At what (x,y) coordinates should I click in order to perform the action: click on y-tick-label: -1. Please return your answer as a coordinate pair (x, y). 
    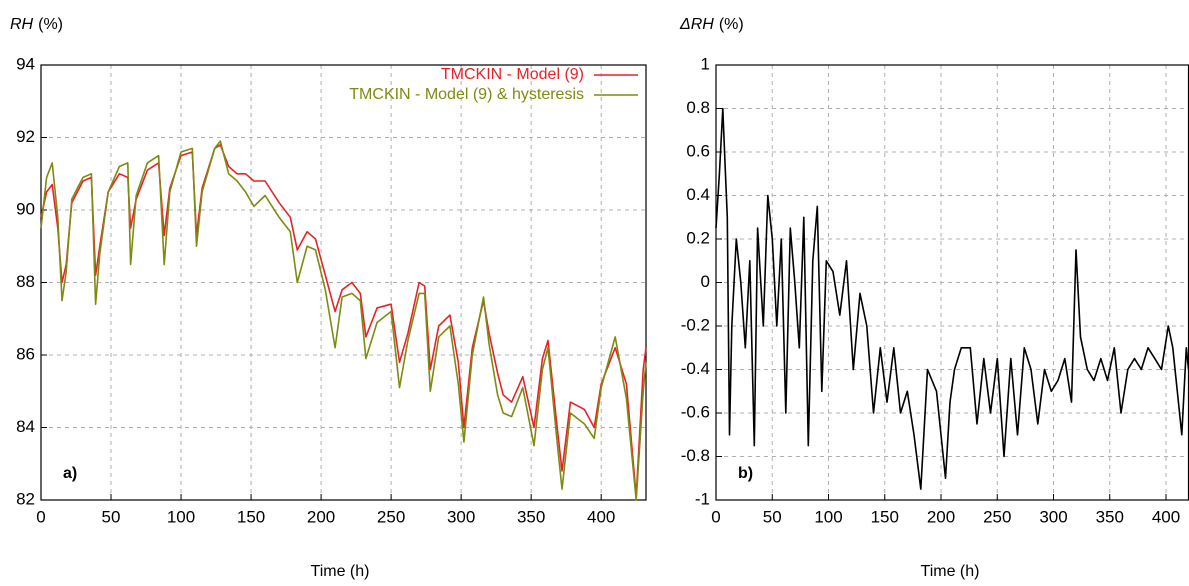
    Looking at the image, I should click on (702, 498).